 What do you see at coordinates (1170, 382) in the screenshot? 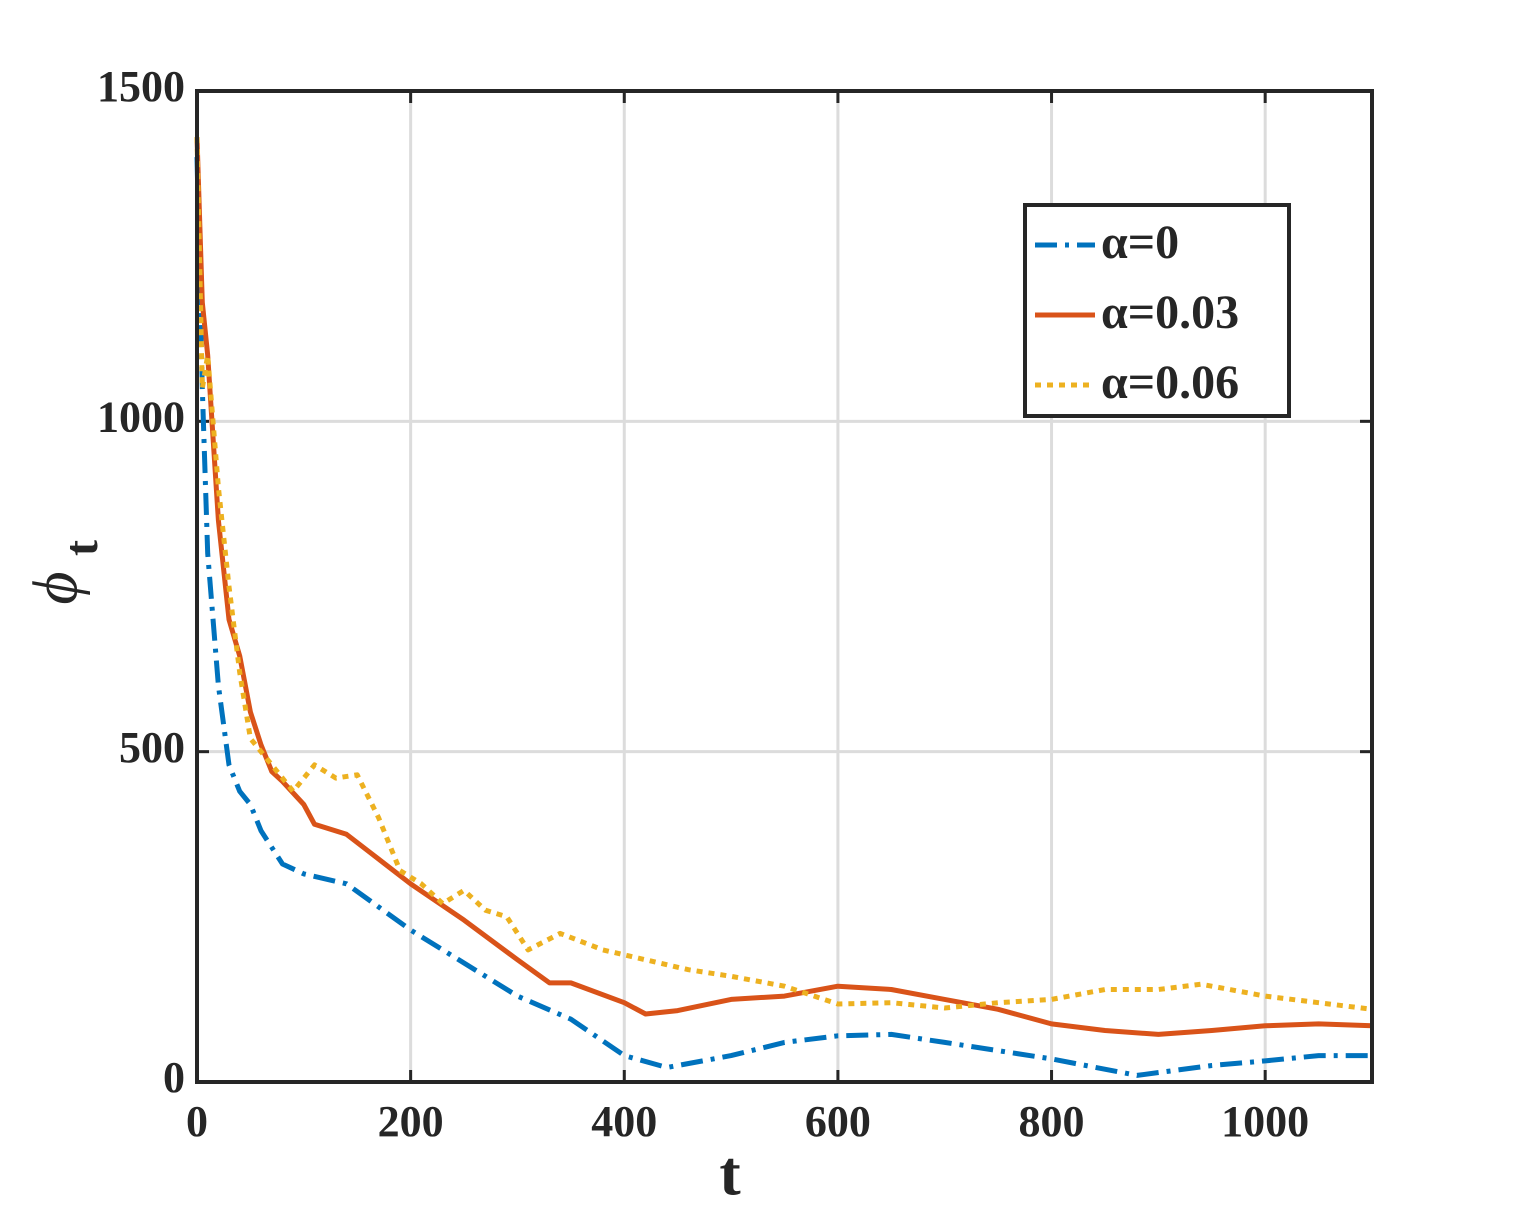
I see `legend-label: α=0.06` at bounding box center [1170, 382].